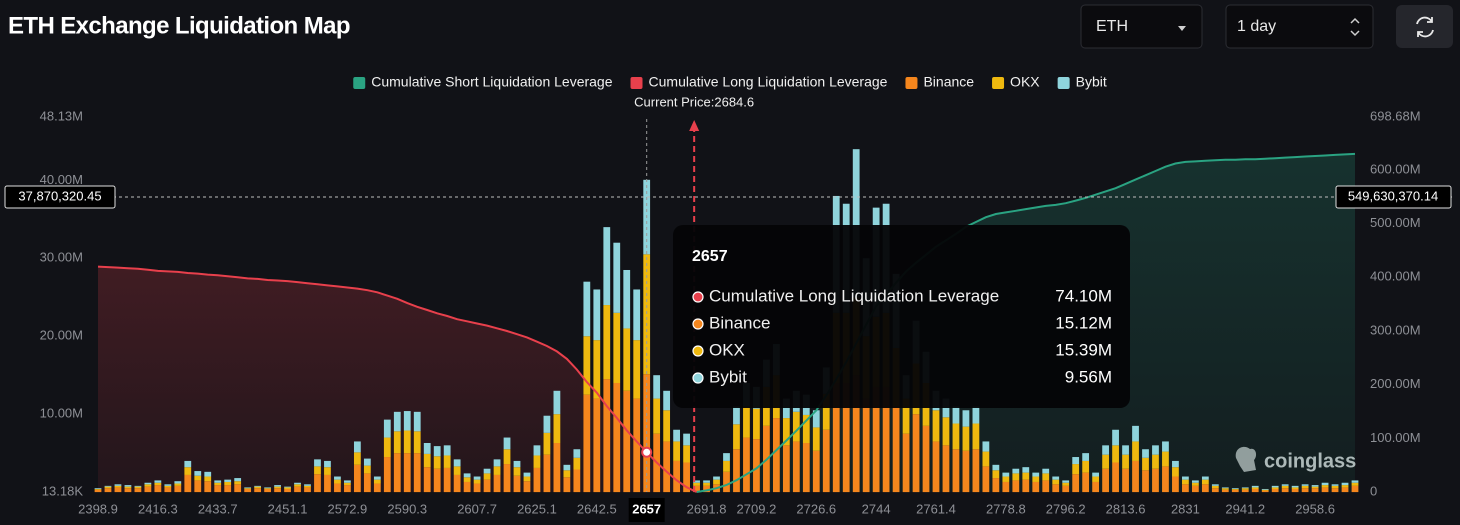  Describe the element at coordinates (1182, 28) in the screenshot. I see `caret` at that location.